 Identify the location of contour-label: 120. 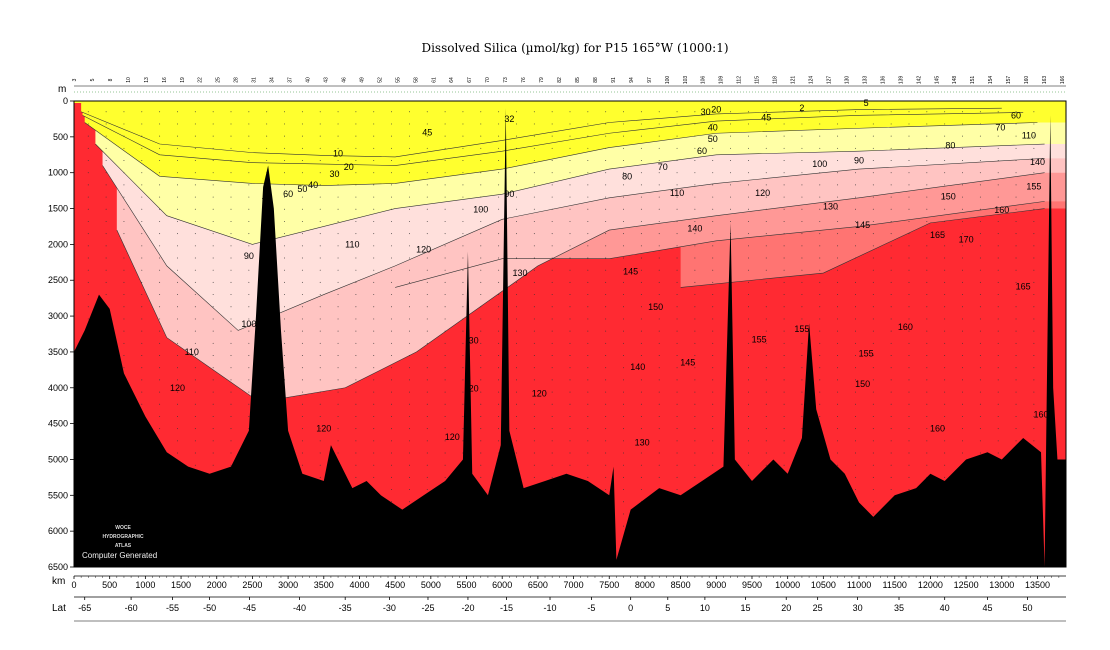
(423, 249).